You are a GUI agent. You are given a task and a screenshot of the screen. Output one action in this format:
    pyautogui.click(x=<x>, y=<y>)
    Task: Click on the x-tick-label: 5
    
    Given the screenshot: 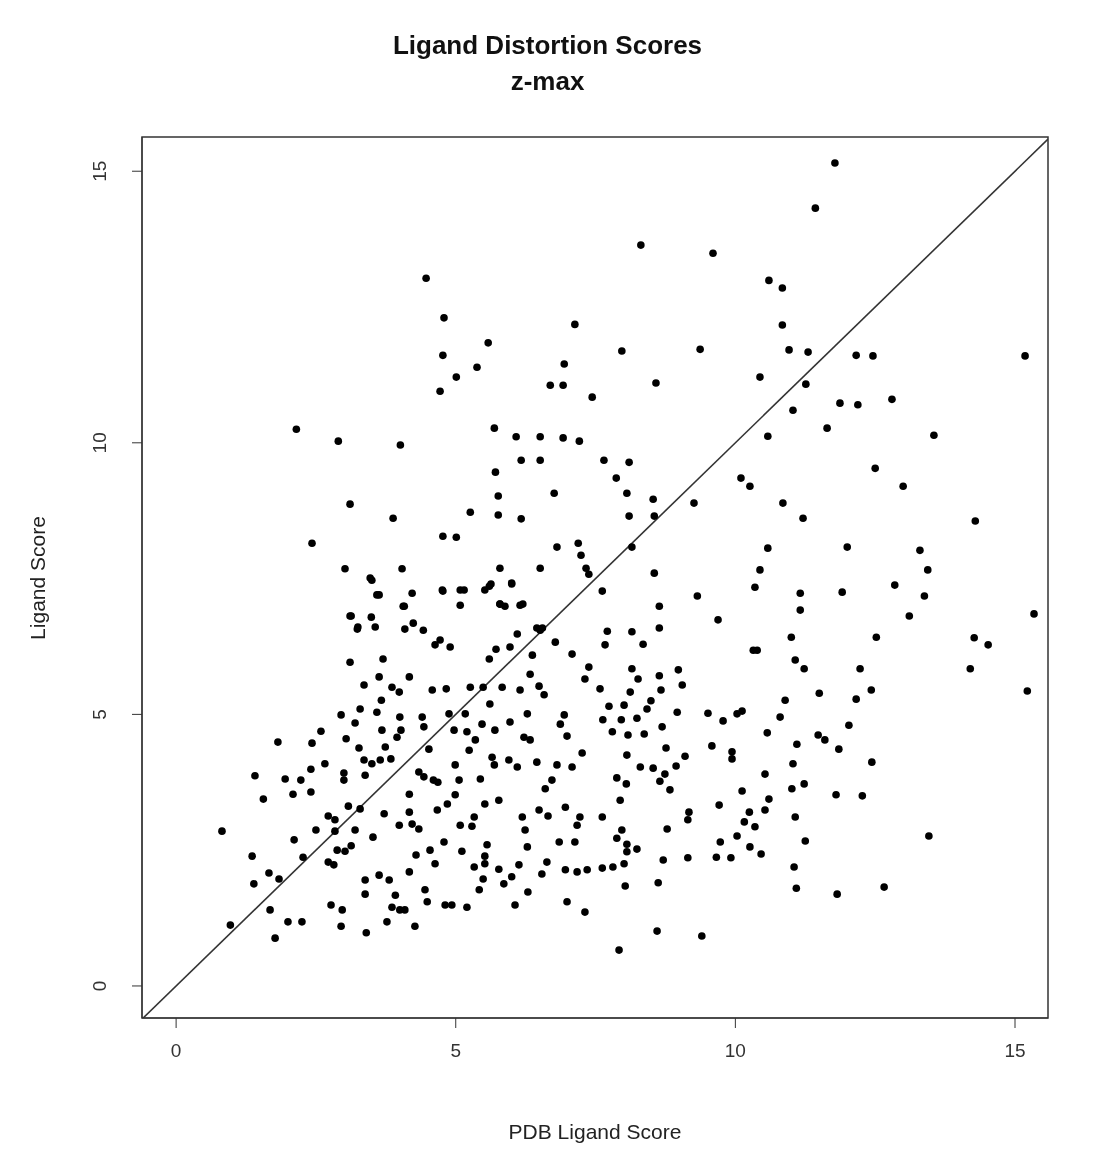 What is the action you would take?
    pyautogui.click(x=456, y=1051)
    